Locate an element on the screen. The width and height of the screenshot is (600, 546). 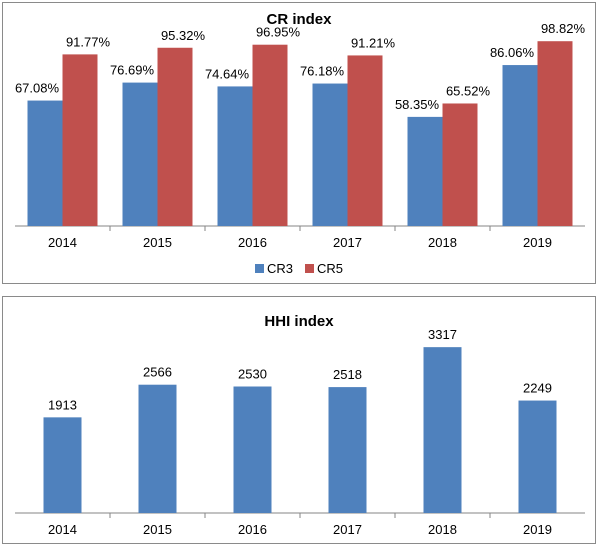
hhi-data-label: 2566 is located at coordinates (157, 372).